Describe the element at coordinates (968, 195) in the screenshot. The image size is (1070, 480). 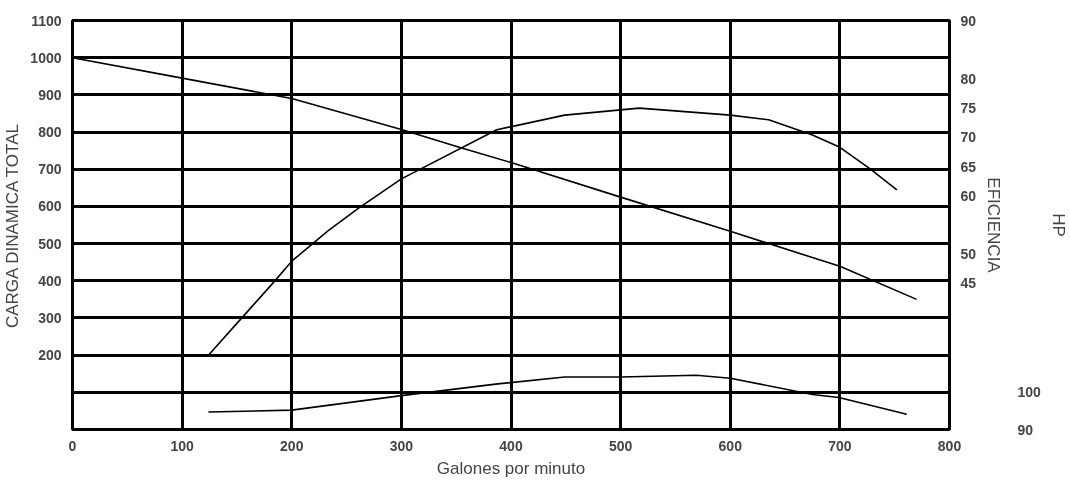
I see `y2-tick-label: 60` at that location.